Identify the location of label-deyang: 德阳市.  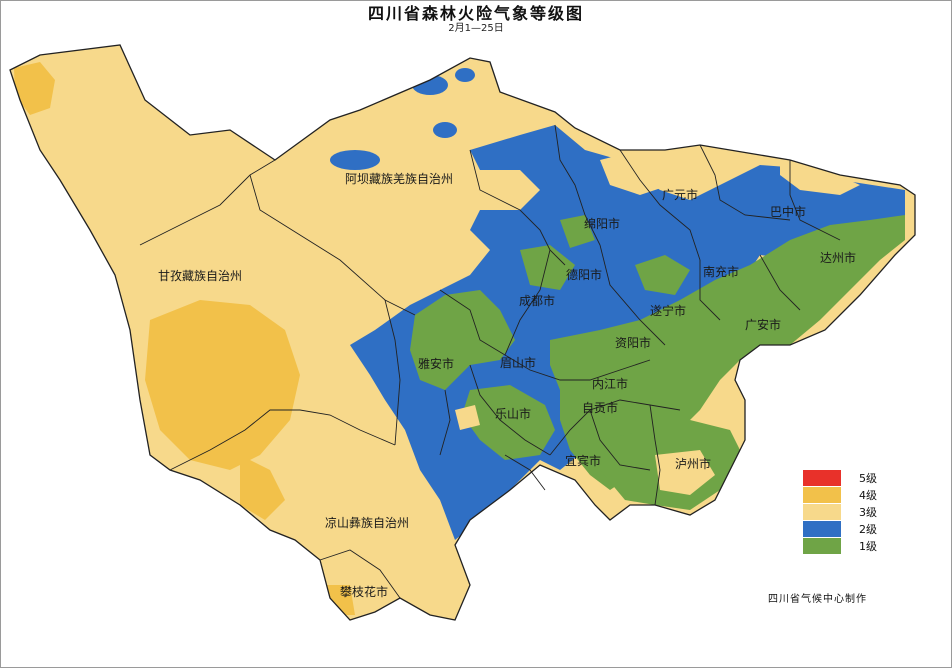
(584, 274).